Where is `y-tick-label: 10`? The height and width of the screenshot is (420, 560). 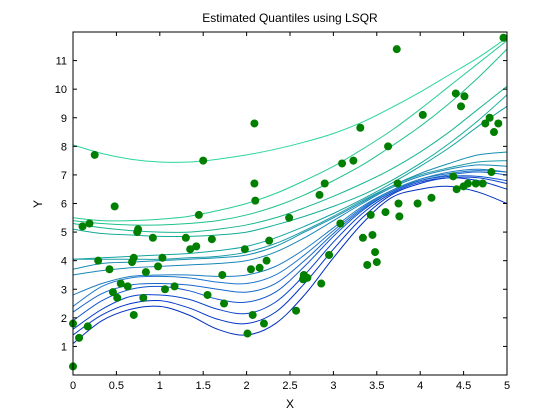 y-tick-label: 10 is located at coordinates (61, 90).